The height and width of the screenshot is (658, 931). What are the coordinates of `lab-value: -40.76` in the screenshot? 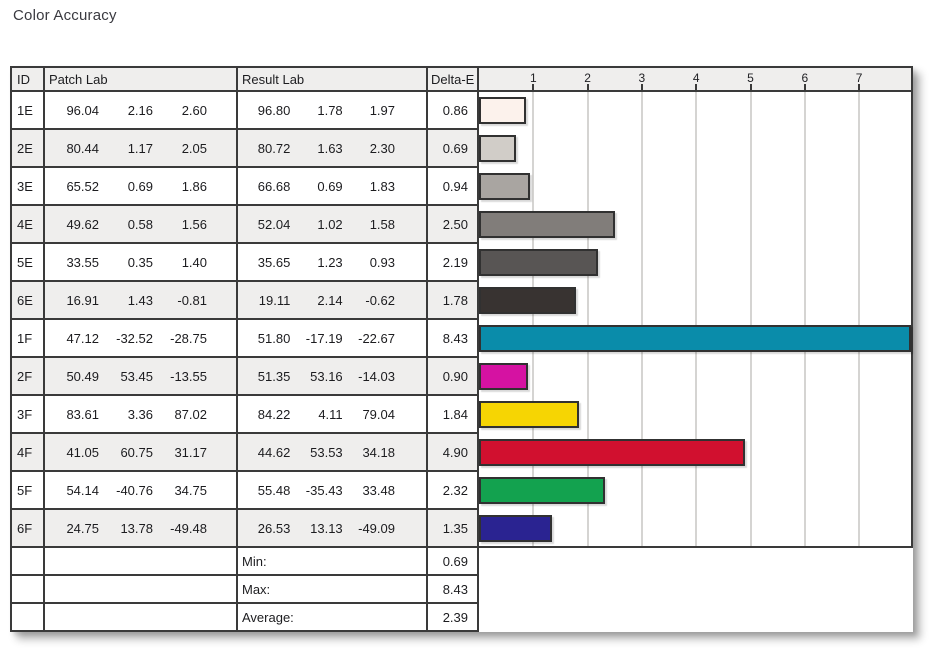 It's located at (134, 490).